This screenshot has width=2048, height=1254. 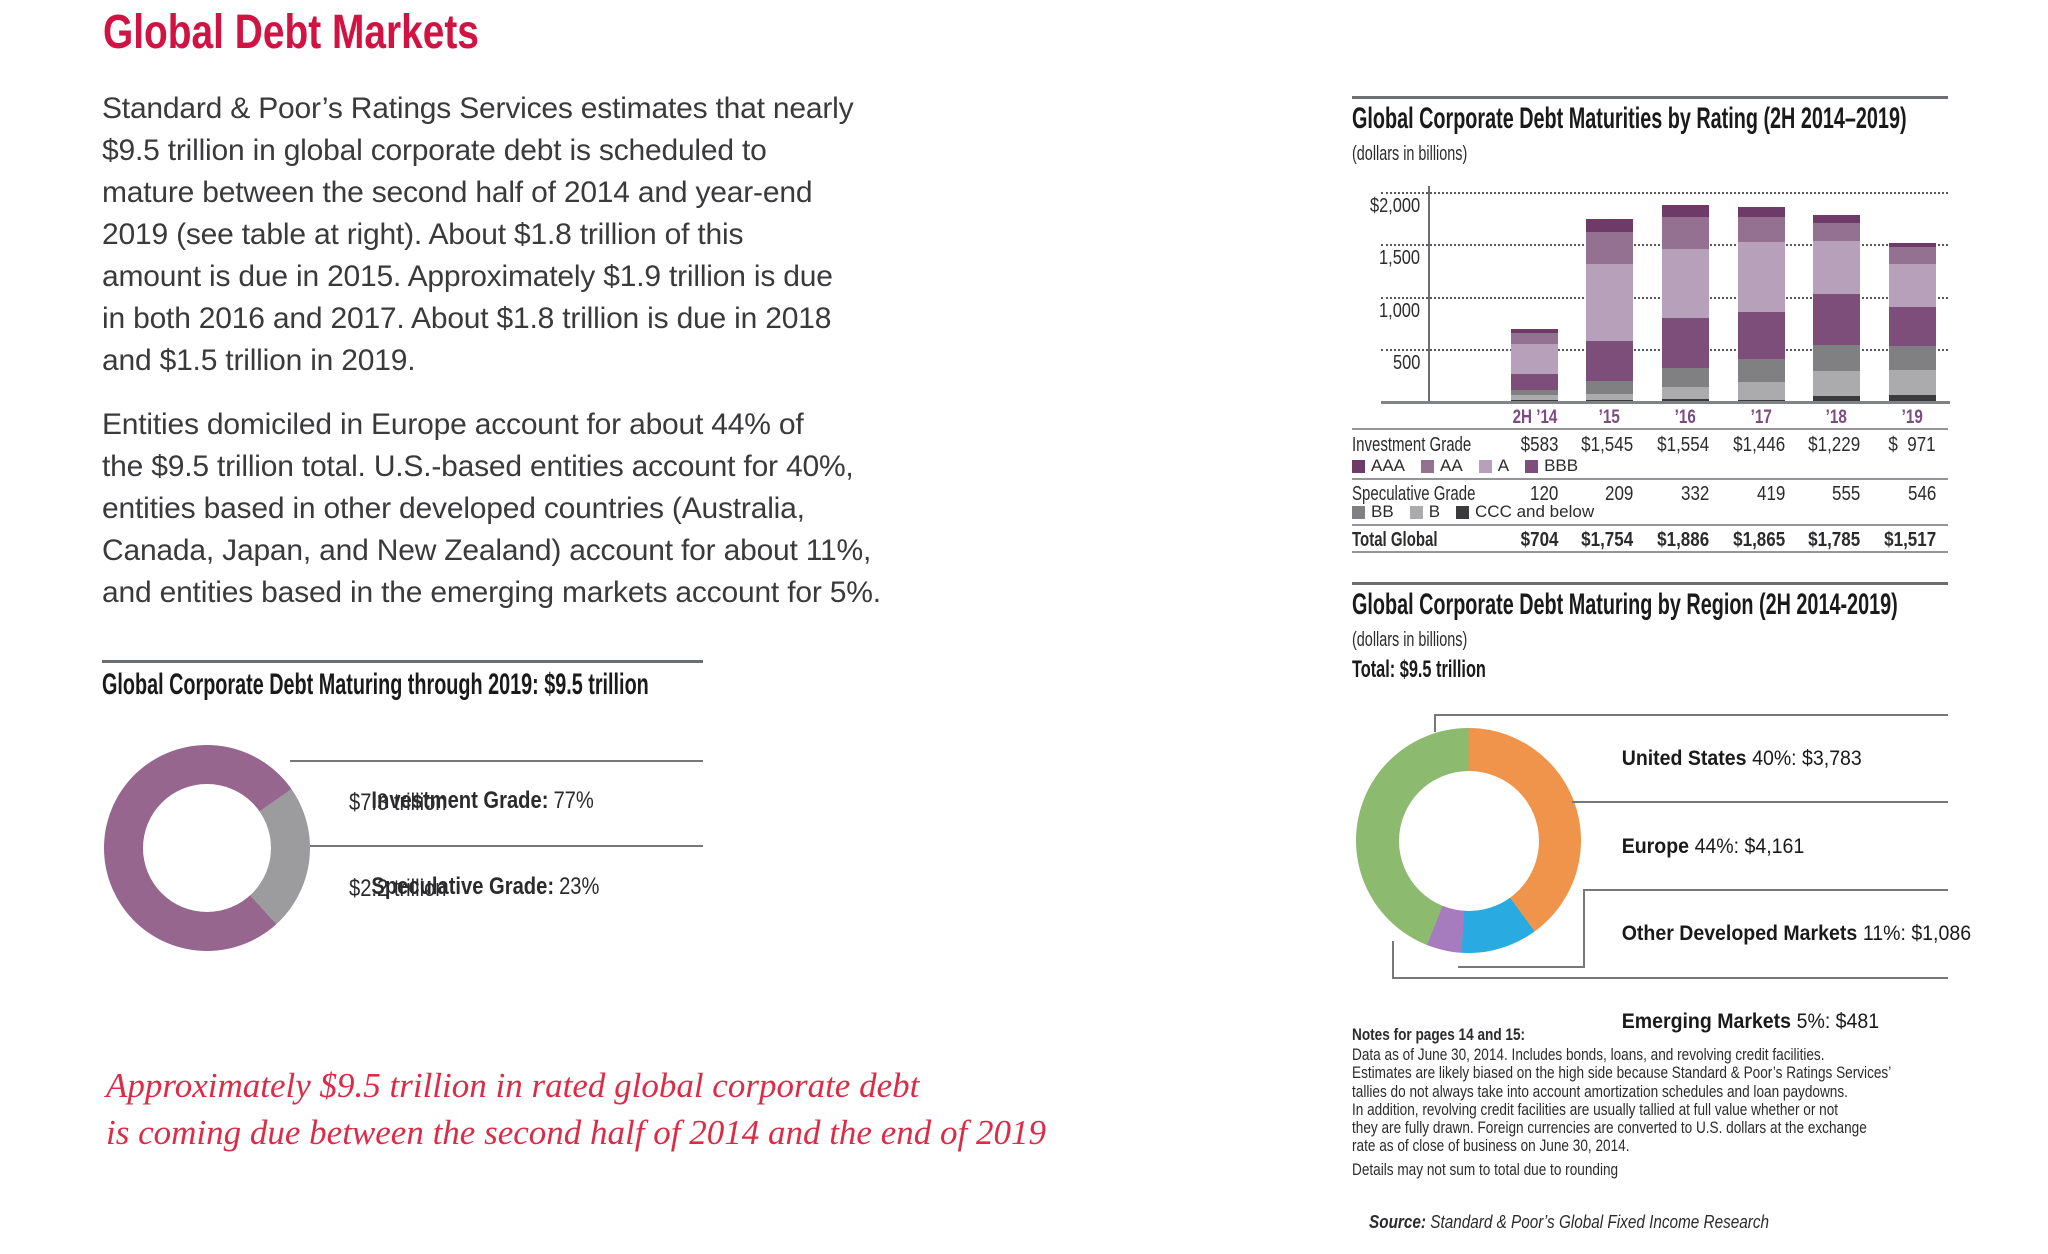 What do you see at coordinates (1706, 1021) in the screenshot?
I see `emerging-markets-label: Emerging Markets` at bounding box center [1706, 1021].